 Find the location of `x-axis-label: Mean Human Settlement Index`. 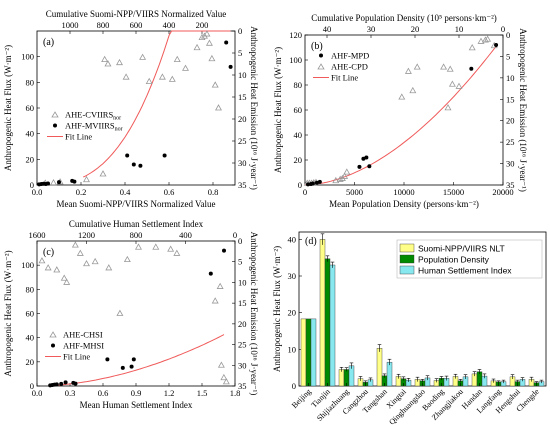

x-axis-label: Mean Human Settlement Index is located at coordinates (136, 405).